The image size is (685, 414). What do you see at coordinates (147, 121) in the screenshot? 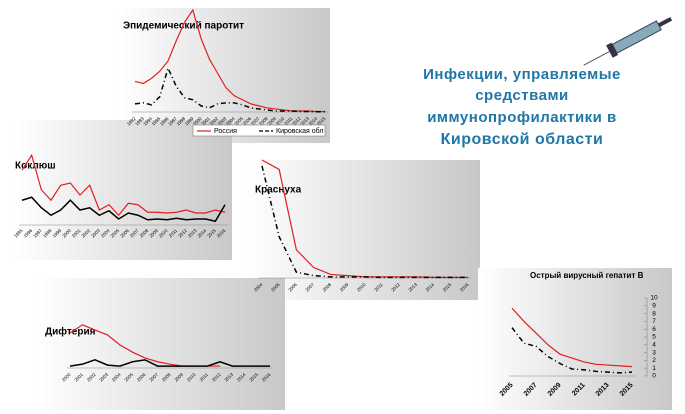
I see `x-tick-label: 1994` at bounding box center [147, 121].